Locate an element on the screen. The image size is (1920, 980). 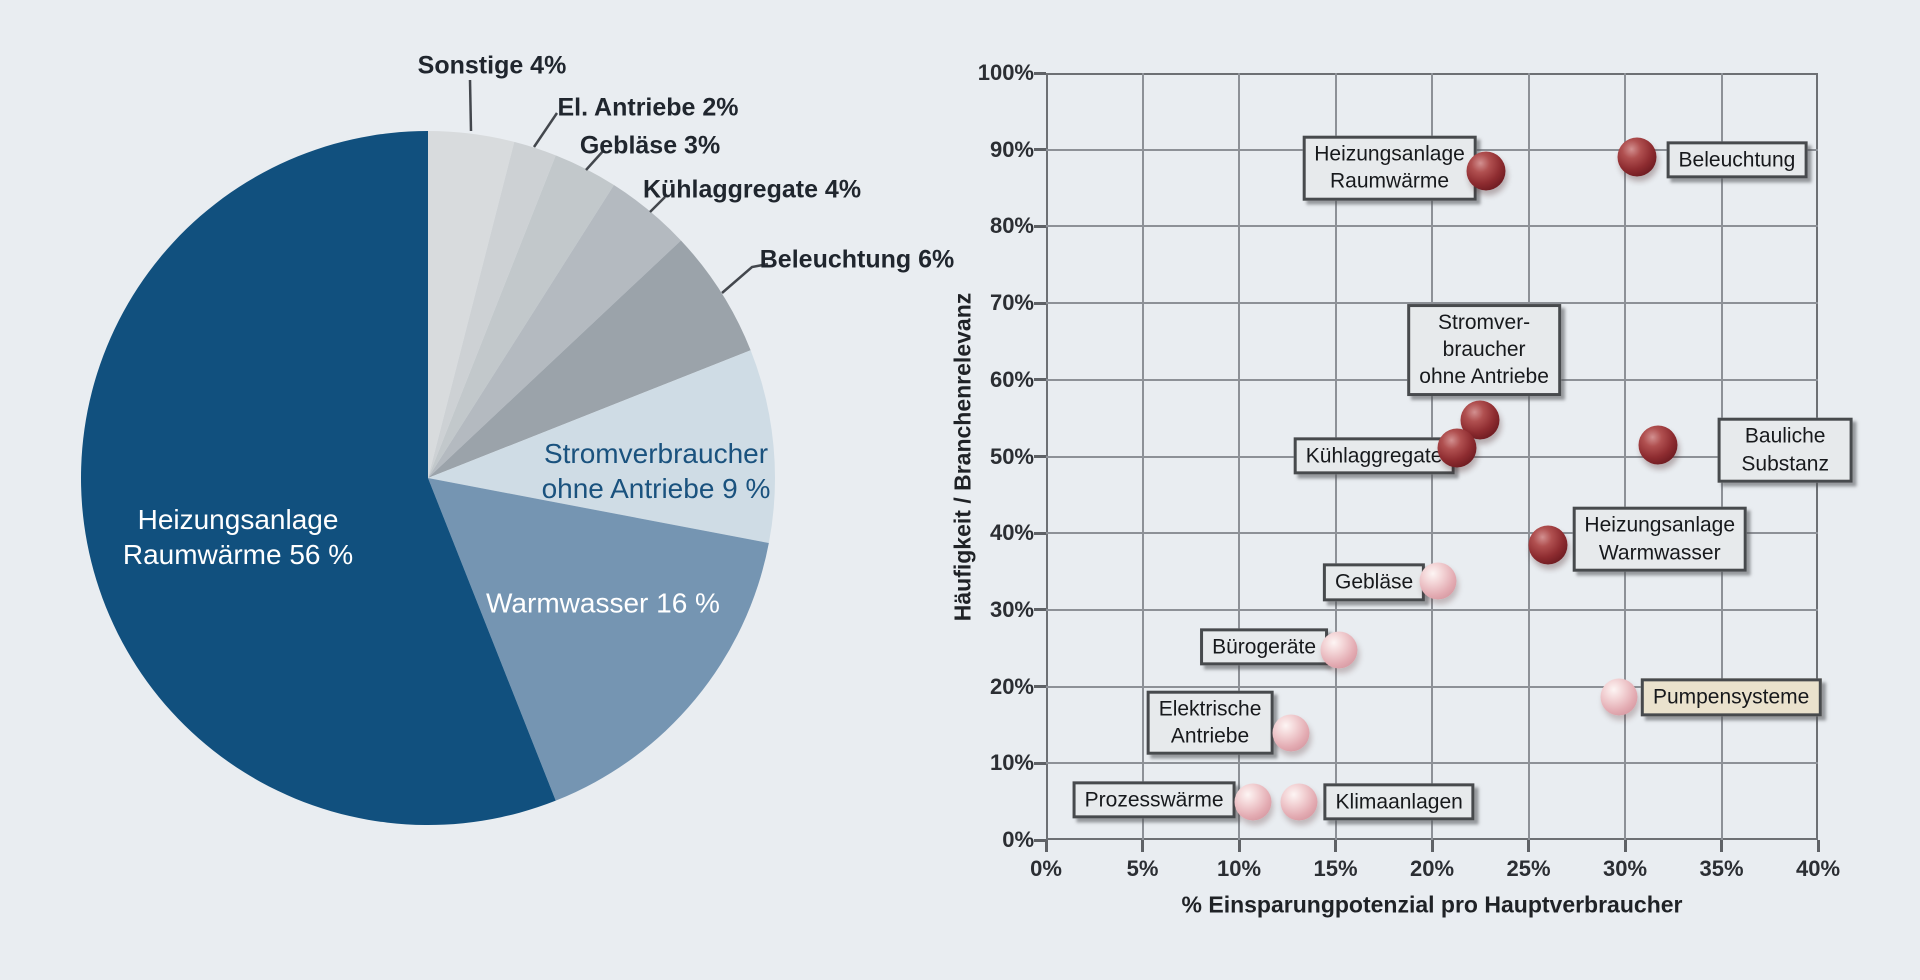
y-tick-label-0: 0% is located at coordinates (1018, 839).